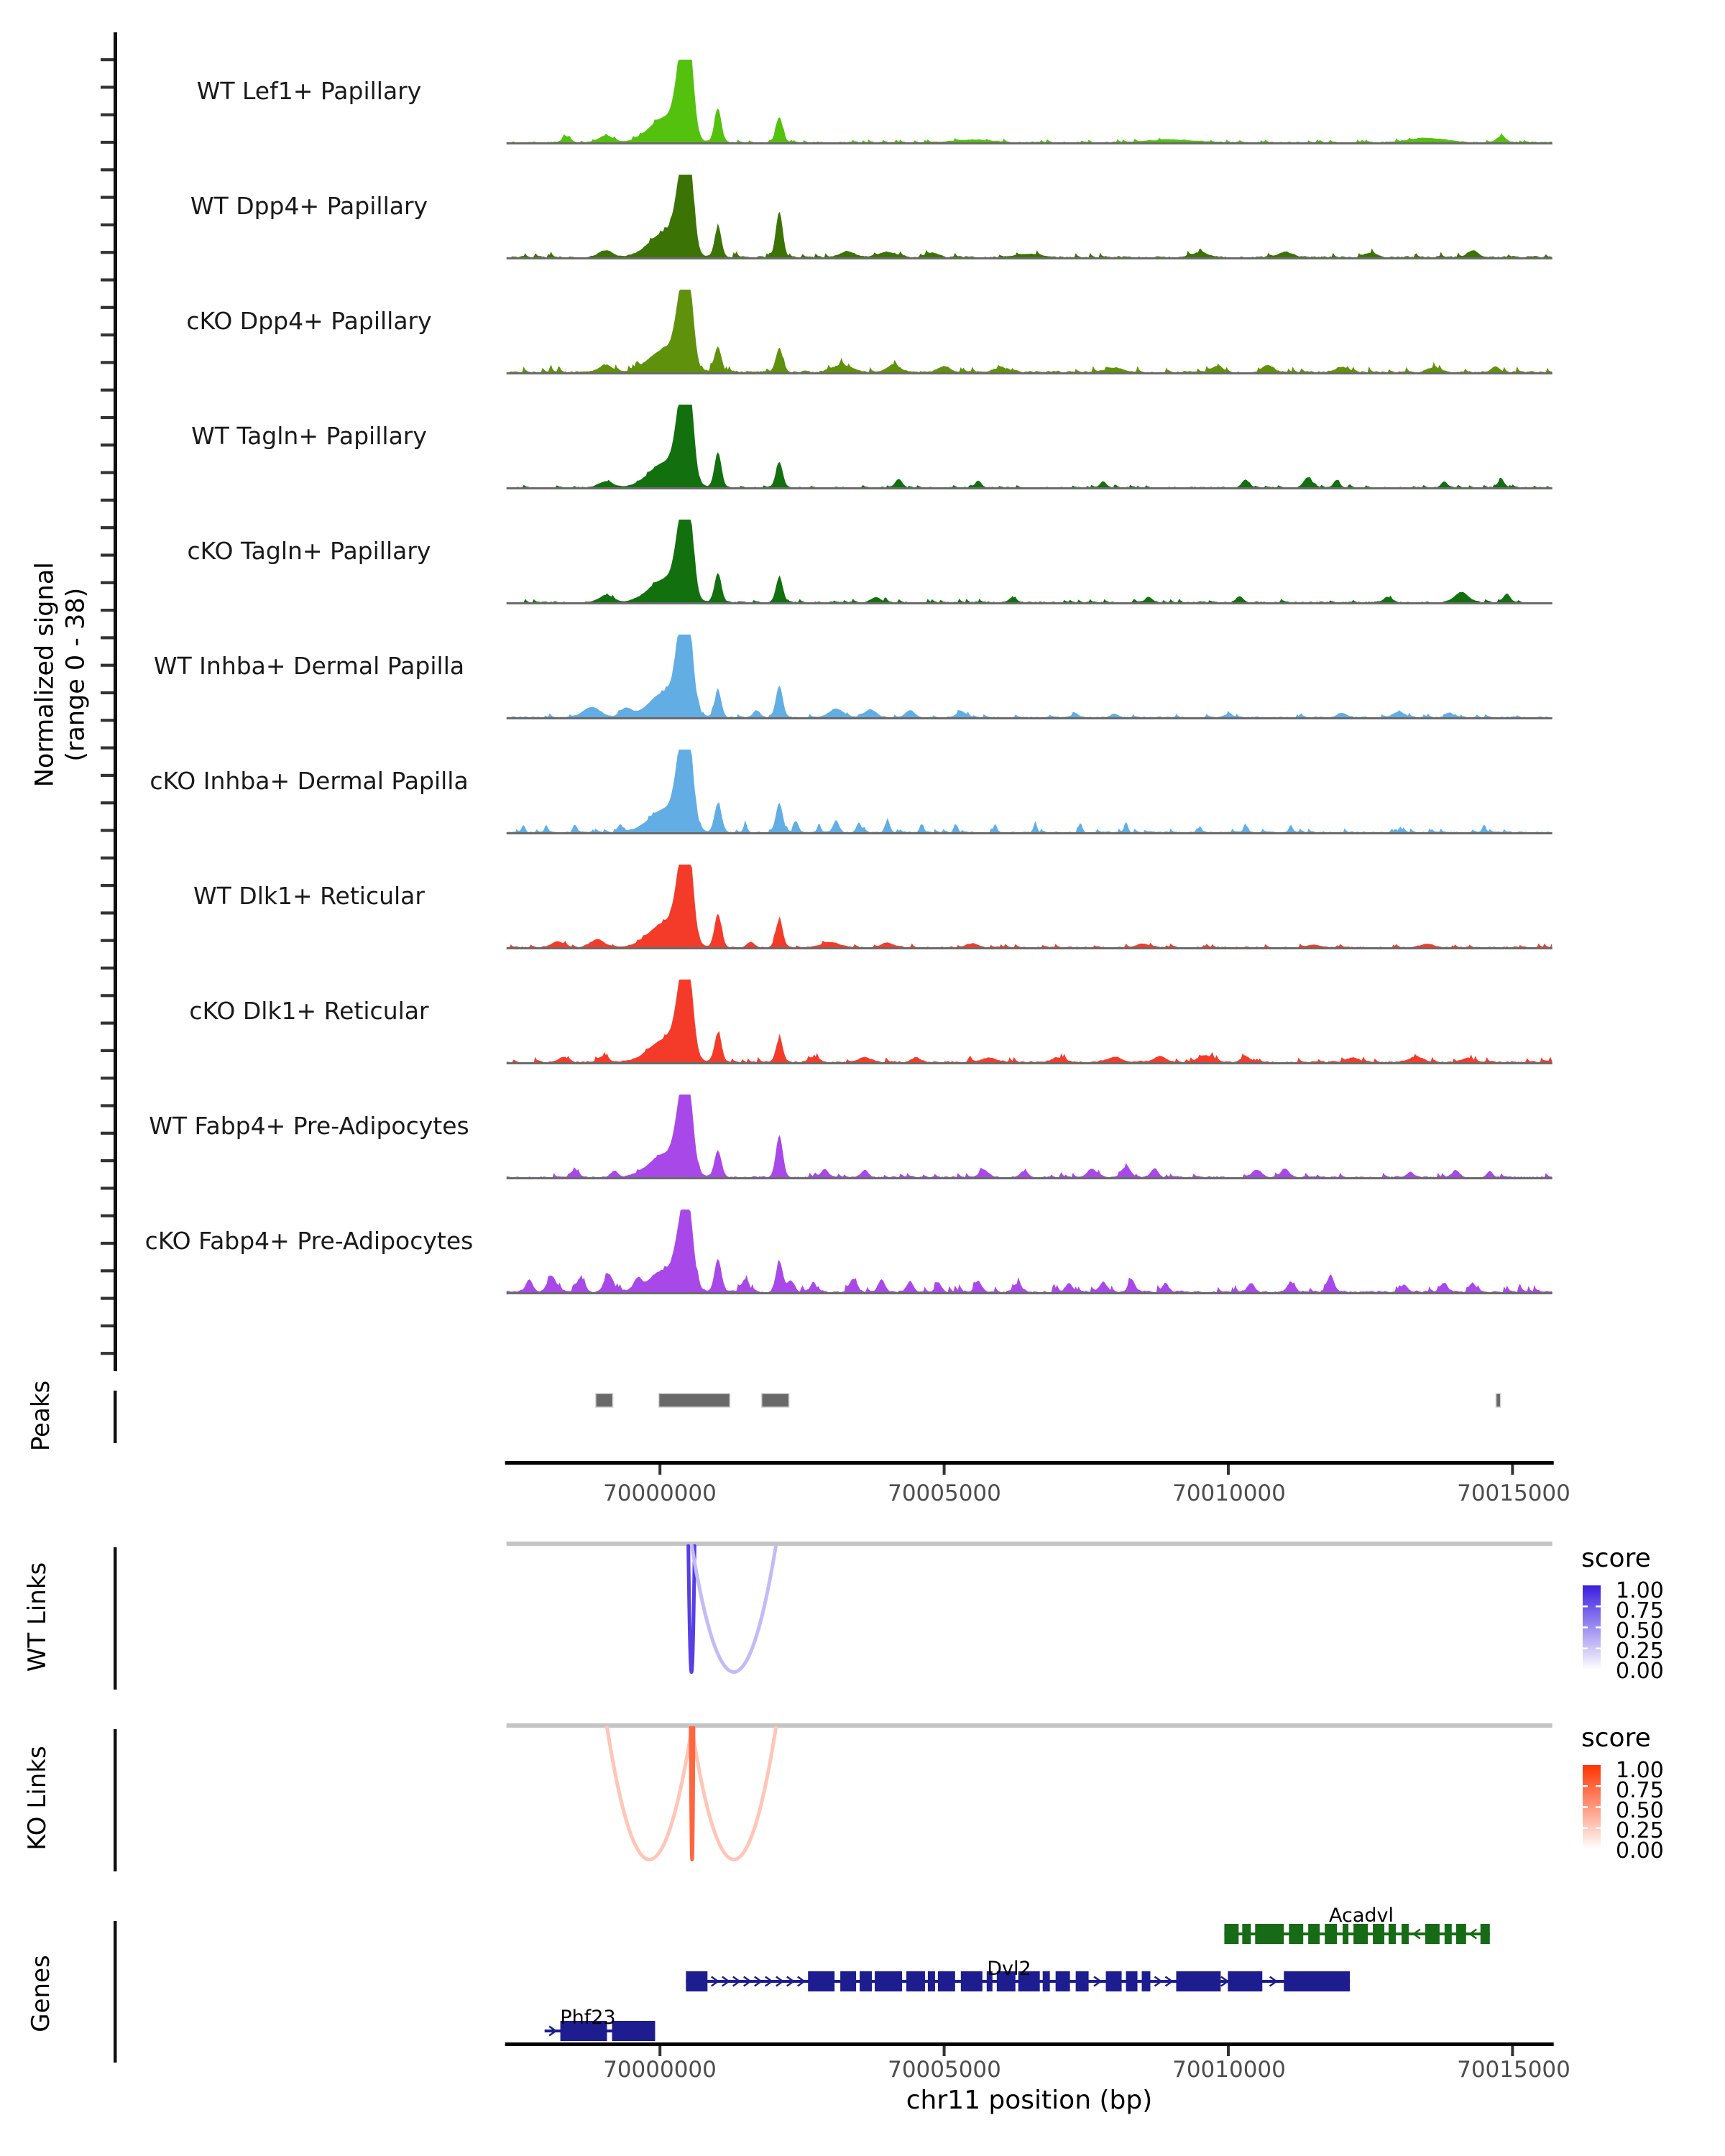 This screenshot has height=2156, width=1725. What do you see at coordinates (1009, 1969) in the screenshot?
I see `gene-label-dvl2: Dvl2` at bounding box center [1009, 1969].